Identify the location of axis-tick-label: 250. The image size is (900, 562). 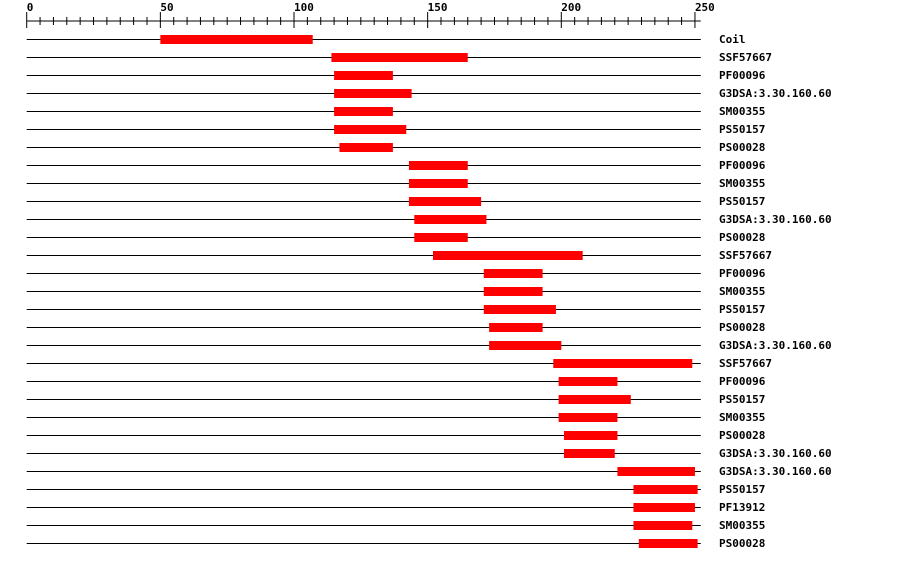
(705, 7).